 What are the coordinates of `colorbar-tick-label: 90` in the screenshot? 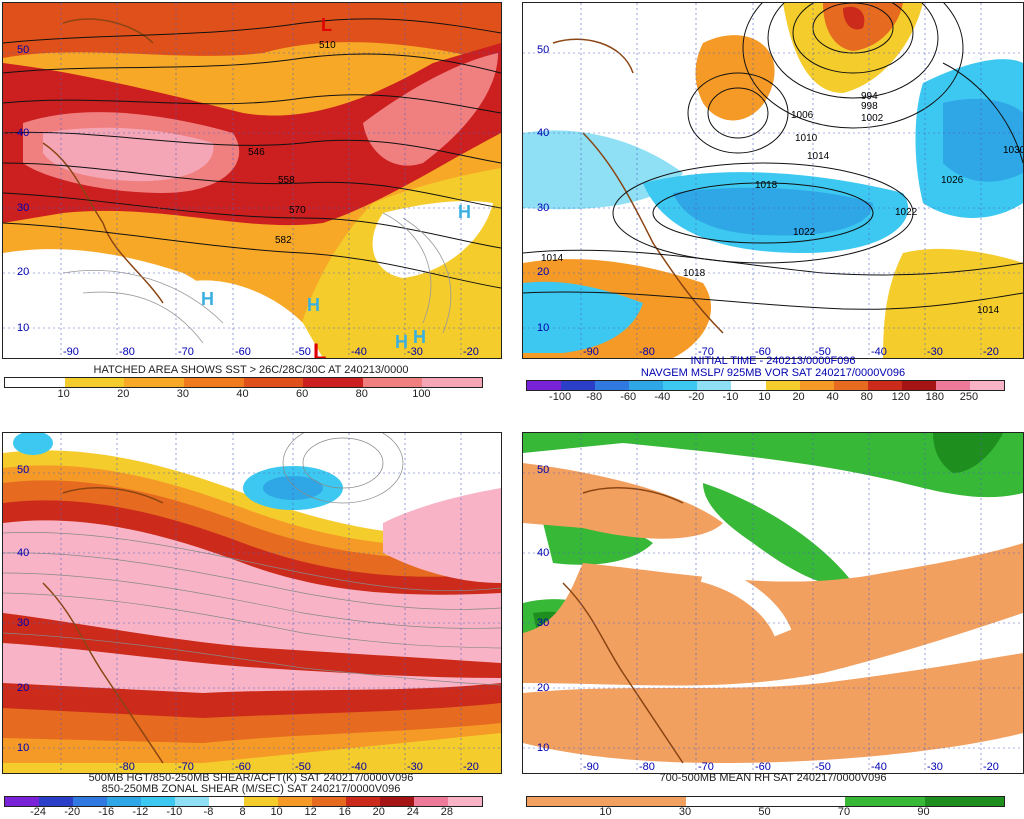 It's located at (923, 812).